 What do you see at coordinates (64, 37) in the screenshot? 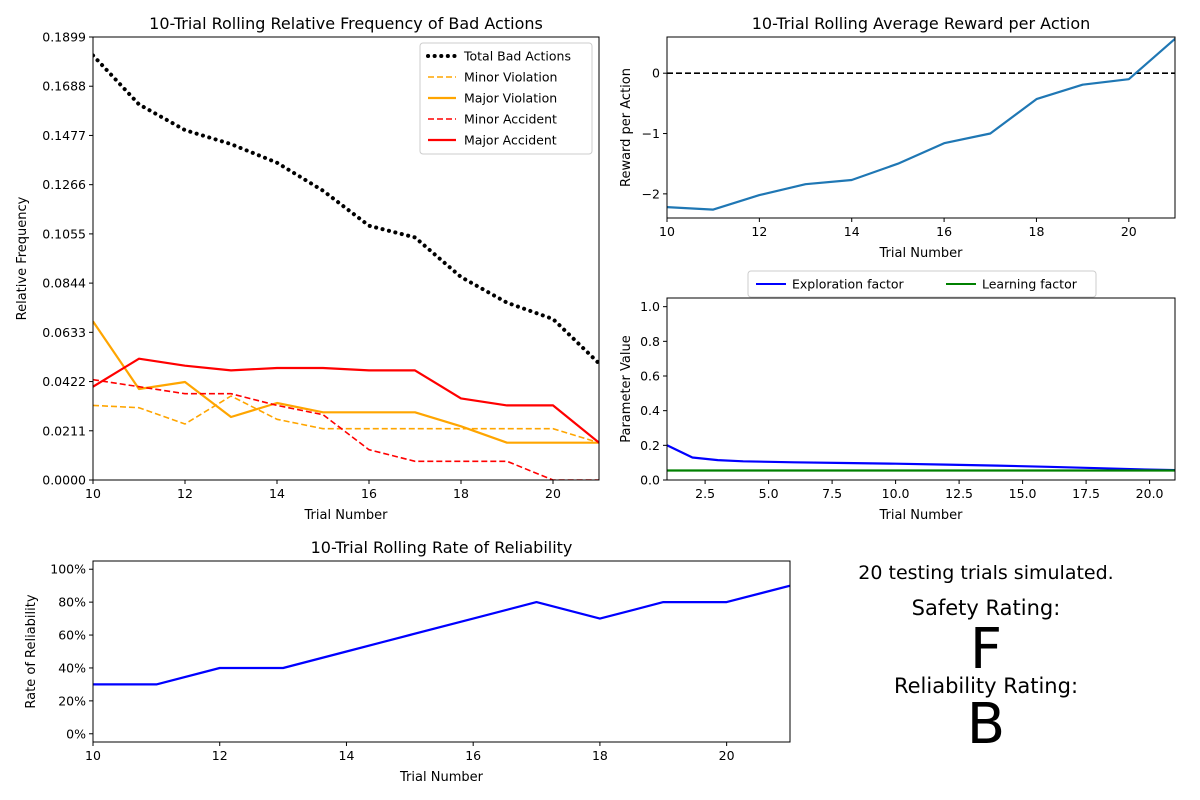
I see `y-tick-label: 0.1899` at bounding box center [64, 37].